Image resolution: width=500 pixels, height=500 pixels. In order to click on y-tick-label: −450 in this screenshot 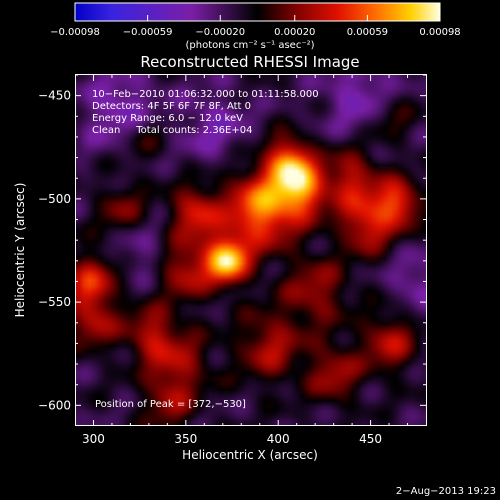, I will do `click(54, 96)`.